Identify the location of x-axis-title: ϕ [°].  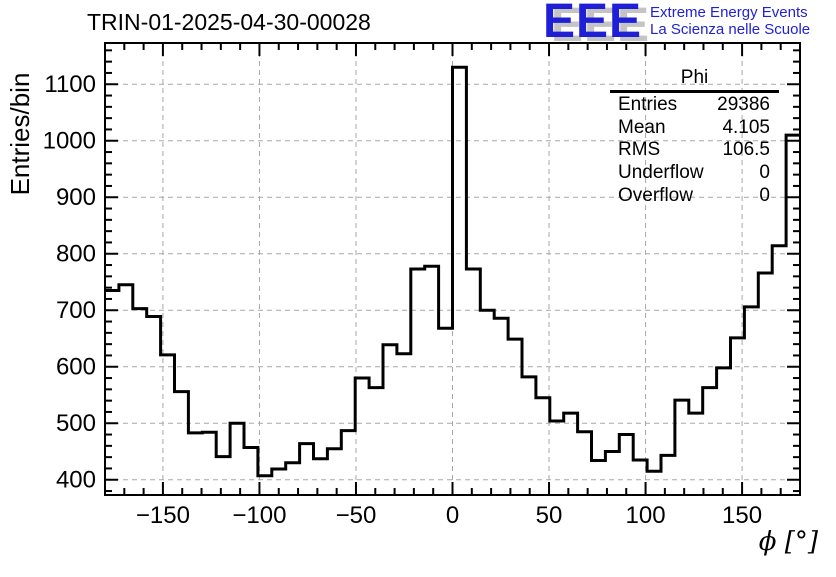
(788, 542).